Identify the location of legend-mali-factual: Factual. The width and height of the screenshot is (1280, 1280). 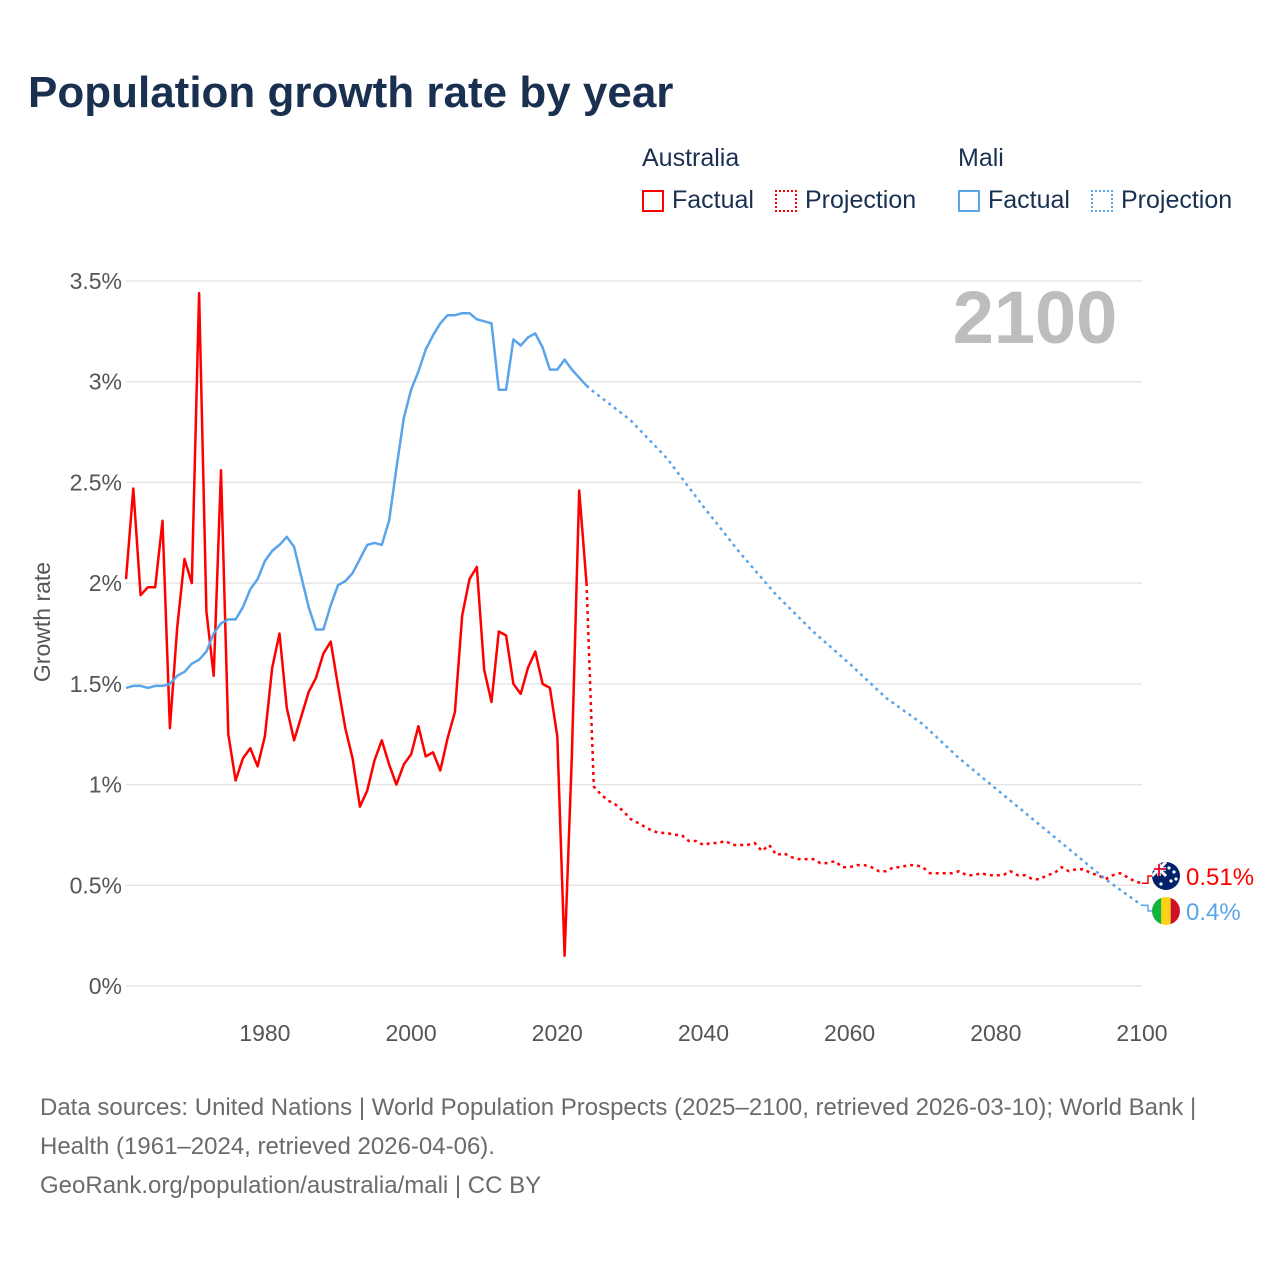
(1014, 200).